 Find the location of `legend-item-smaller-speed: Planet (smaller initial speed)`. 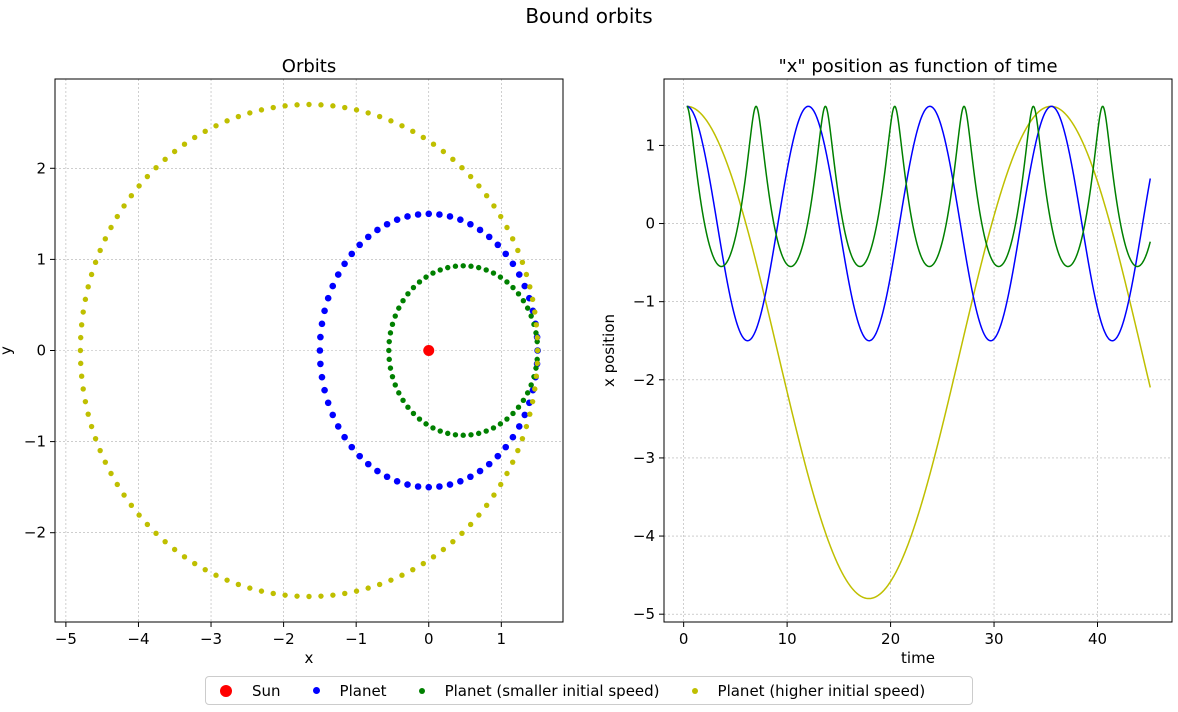

legend-item-smaller-speed: Planet (smaller initial speed) is located at coordinates (539, 691).